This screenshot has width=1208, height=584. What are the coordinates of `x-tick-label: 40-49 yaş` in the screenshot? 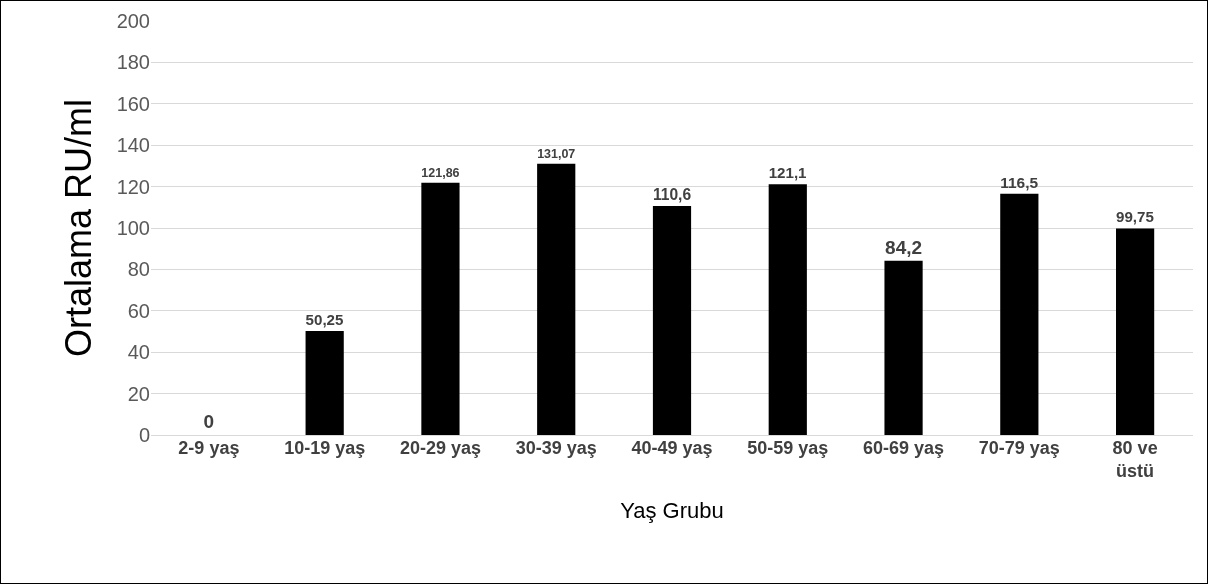 It's located at (672, 448).